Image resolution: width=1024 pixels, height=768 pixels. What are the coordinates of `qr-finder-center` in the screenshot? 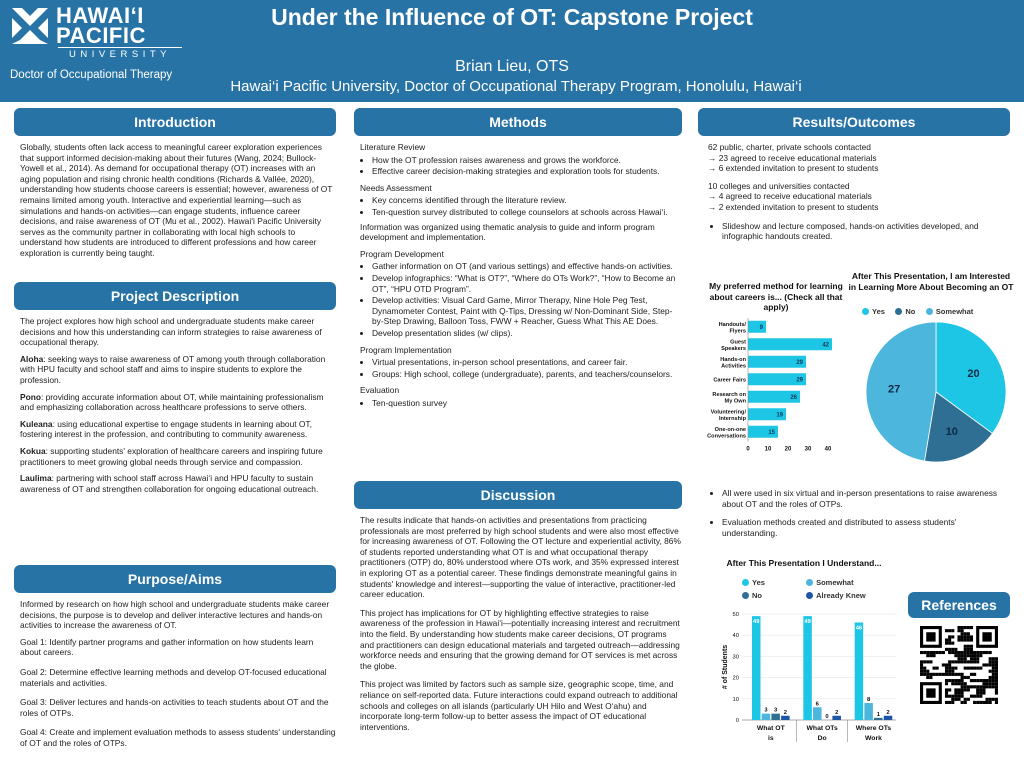 It's located at (931, 637).